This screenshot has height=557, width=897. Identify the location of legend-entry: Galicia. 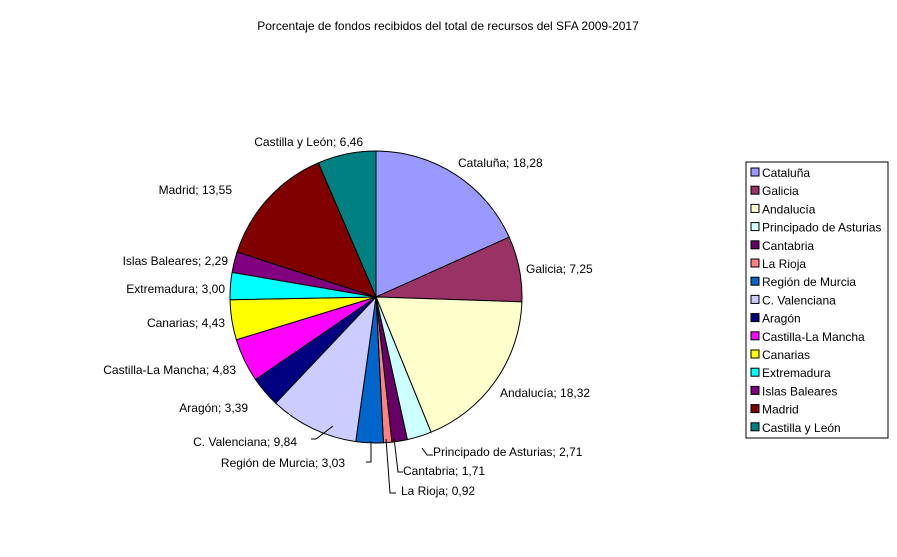
(780, 191).